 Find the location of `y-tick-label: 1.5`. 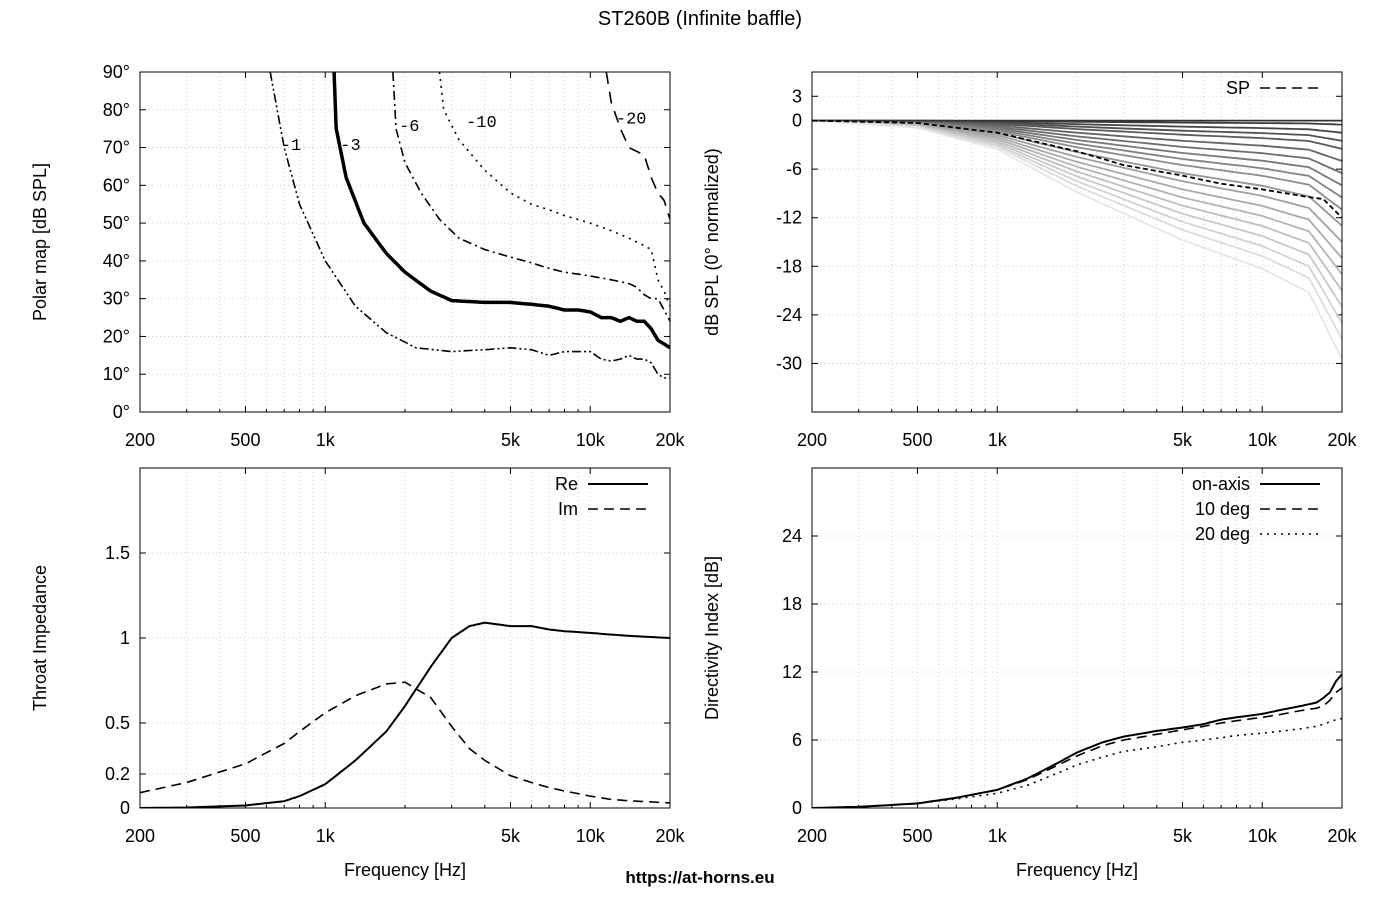

y-tick-label: 1.5 is located at coordinates (117, 553).